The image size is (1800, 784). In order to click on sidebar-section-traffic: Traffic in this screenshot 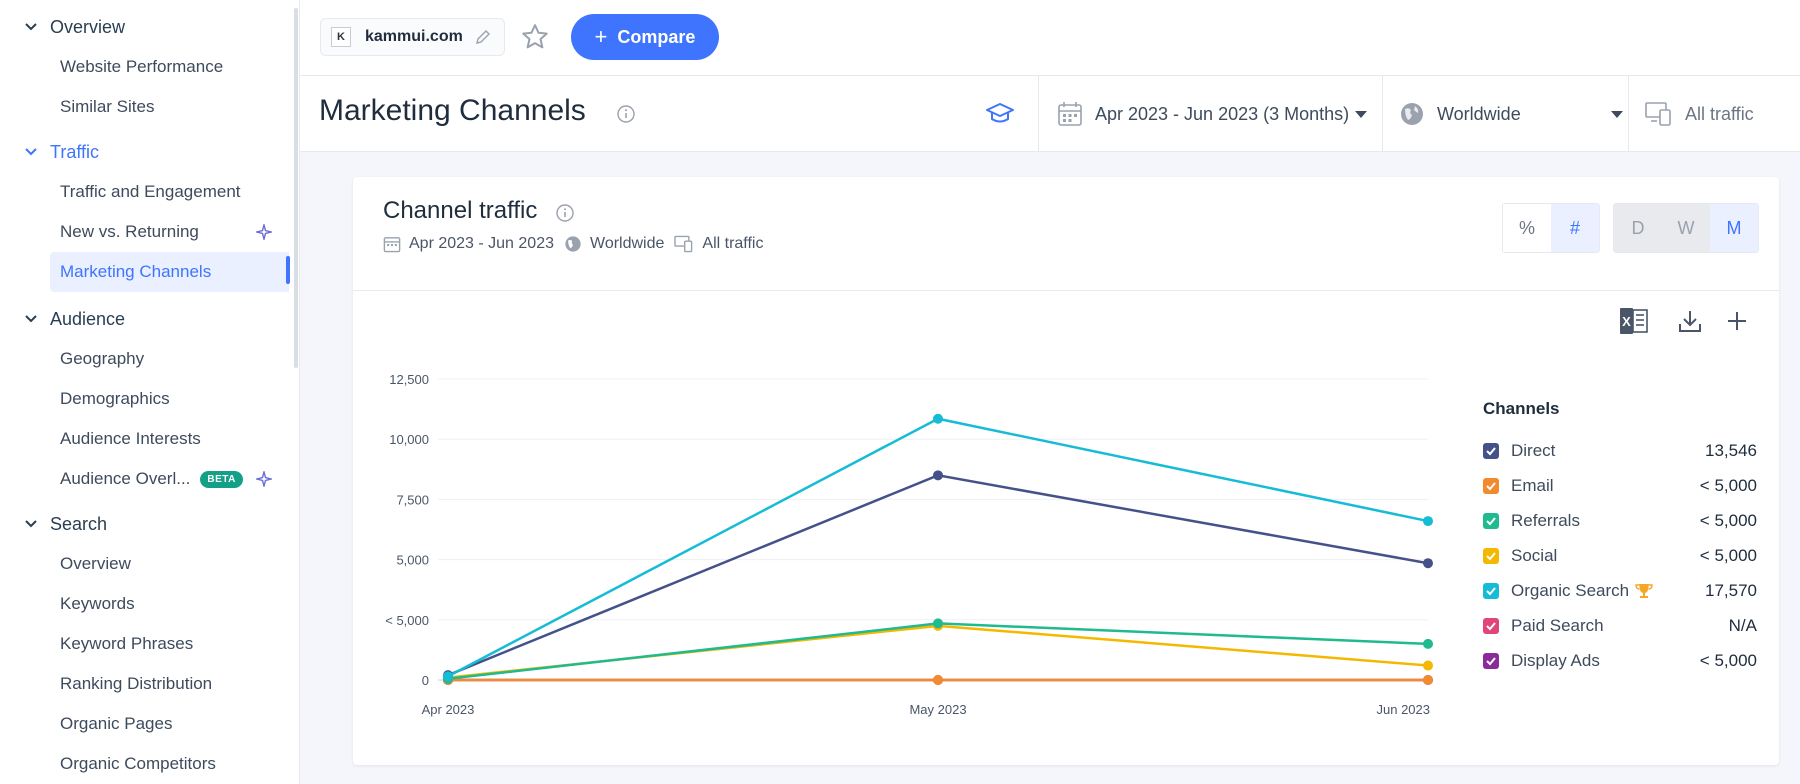, I will do `click(149, 152)`.